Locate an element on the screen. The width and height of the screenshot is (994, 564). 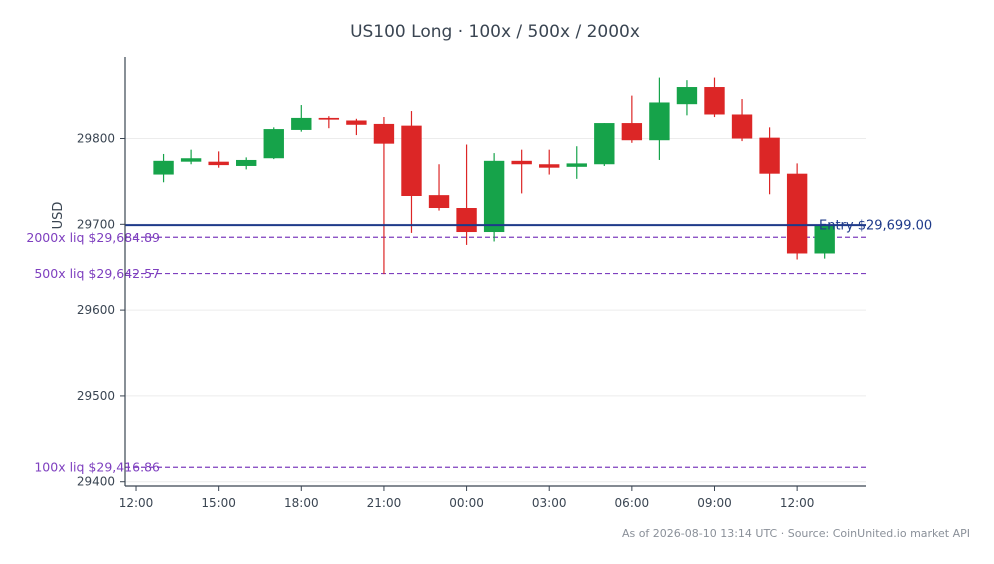
y-tick-label: 29700 is located at coordinates (96, 224).